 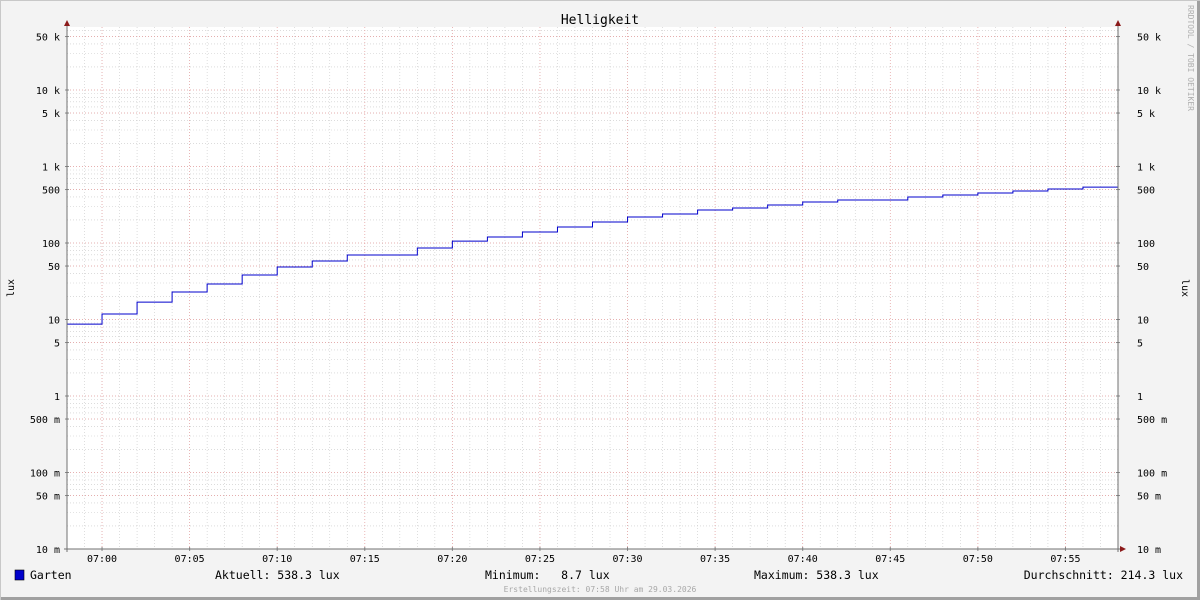 I want to click on y-tick-label-left: 5 k, so click(x=51, y=114).